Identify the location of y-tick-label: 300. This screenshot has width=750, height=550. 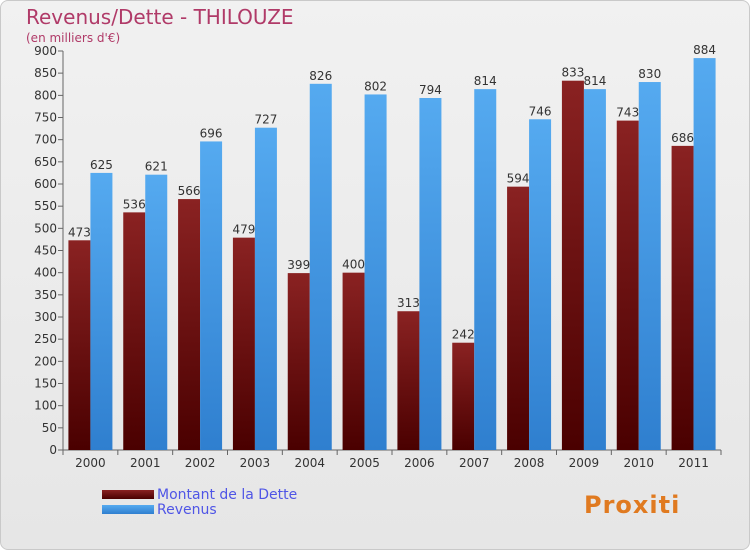
(45, 317).